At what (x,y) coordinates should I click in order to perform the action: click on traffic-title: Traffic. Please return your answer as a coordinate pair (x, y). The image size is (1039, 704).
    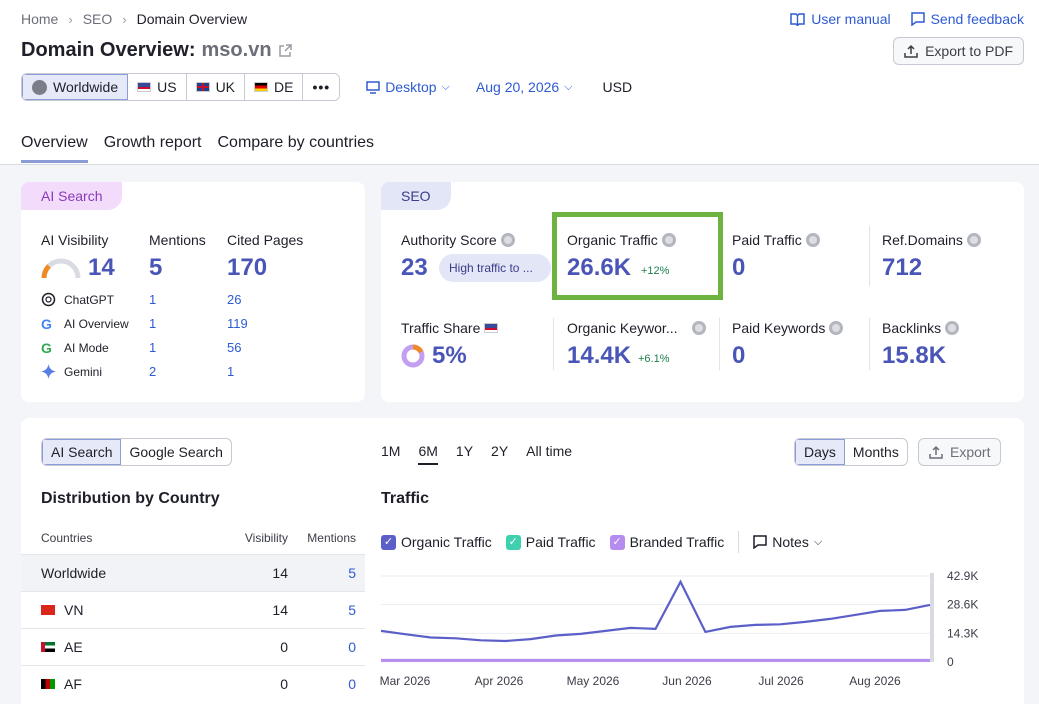
    Looking at the image, I should click on (405, 498).